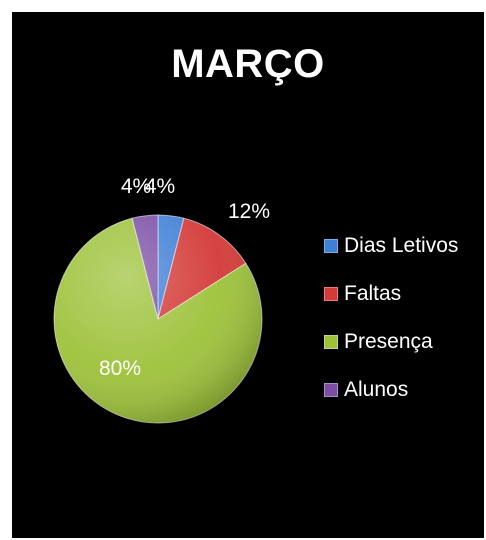 This screenshot has width=486, height=540. I want to click on data-label-alunos: 4%, so click(136, 186).